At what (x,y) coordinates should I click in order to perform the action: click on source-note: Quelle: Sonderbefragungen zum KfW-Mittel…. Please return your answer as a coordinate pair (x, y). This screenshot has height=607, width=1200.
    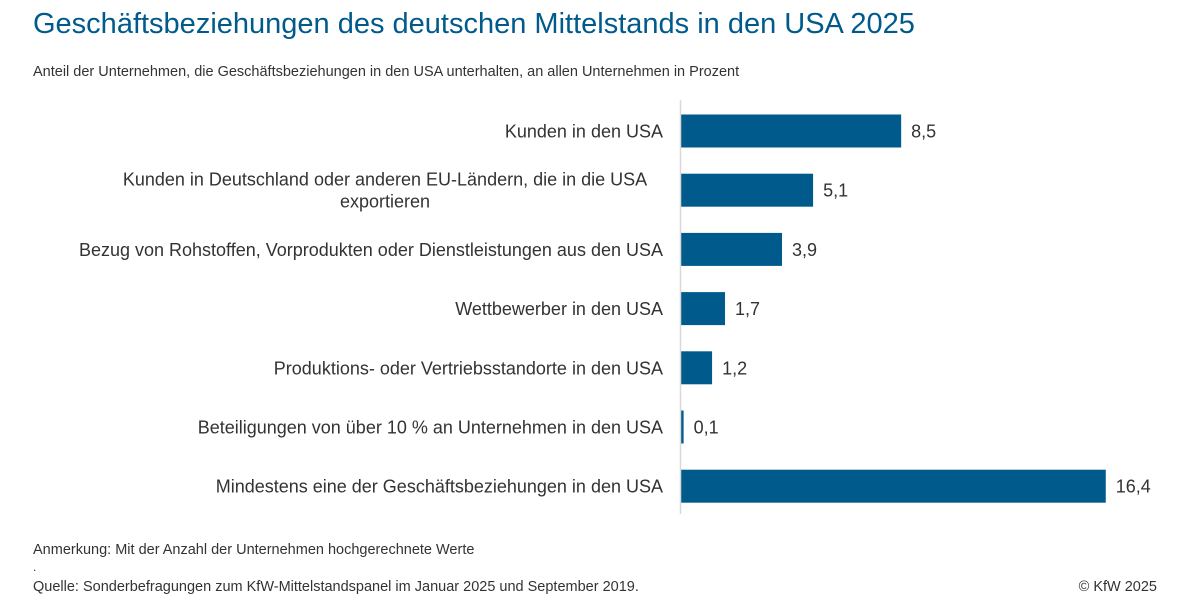
    Looking at the image, I should click on (336, 587).